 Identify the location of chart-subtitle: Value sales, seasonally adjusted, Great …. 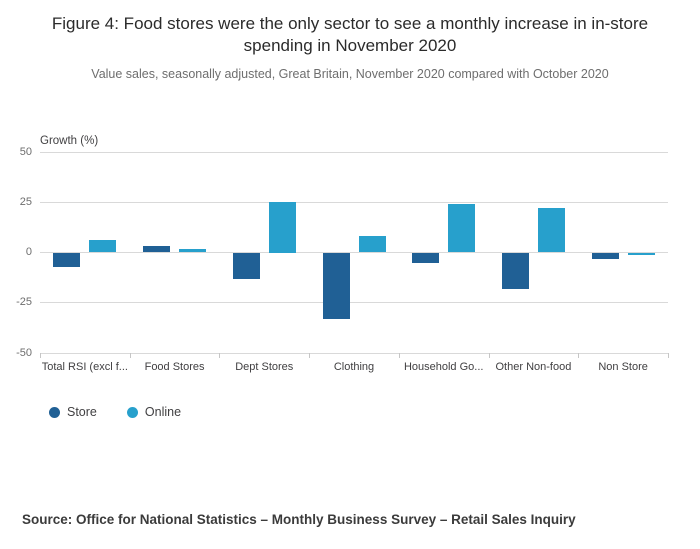
(350, 73).